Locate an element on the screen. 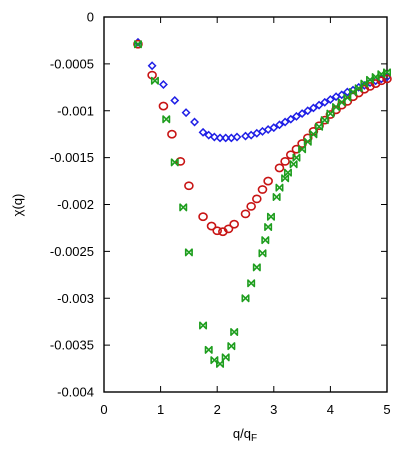 This screenshot has height=462, width=415. x-tick-label: 5 is located at coordinates (386, 409).